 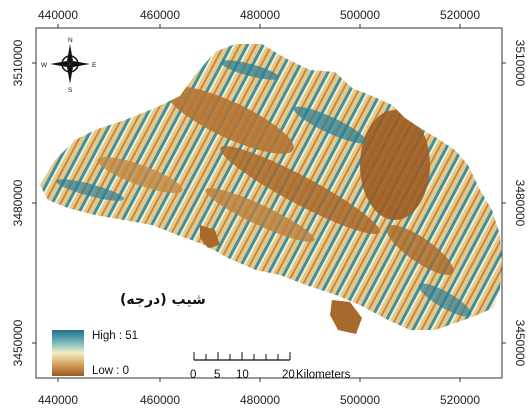 I want to click on scale-tick-0: 0, so click(x=193, y=375).